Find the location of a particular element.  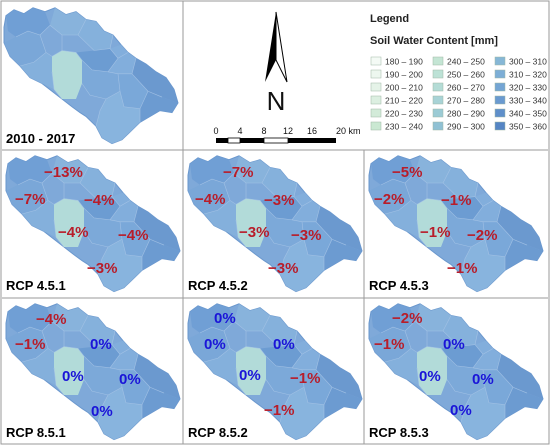

legend-label: 200 – 210 is located at coordinates (404, 88).